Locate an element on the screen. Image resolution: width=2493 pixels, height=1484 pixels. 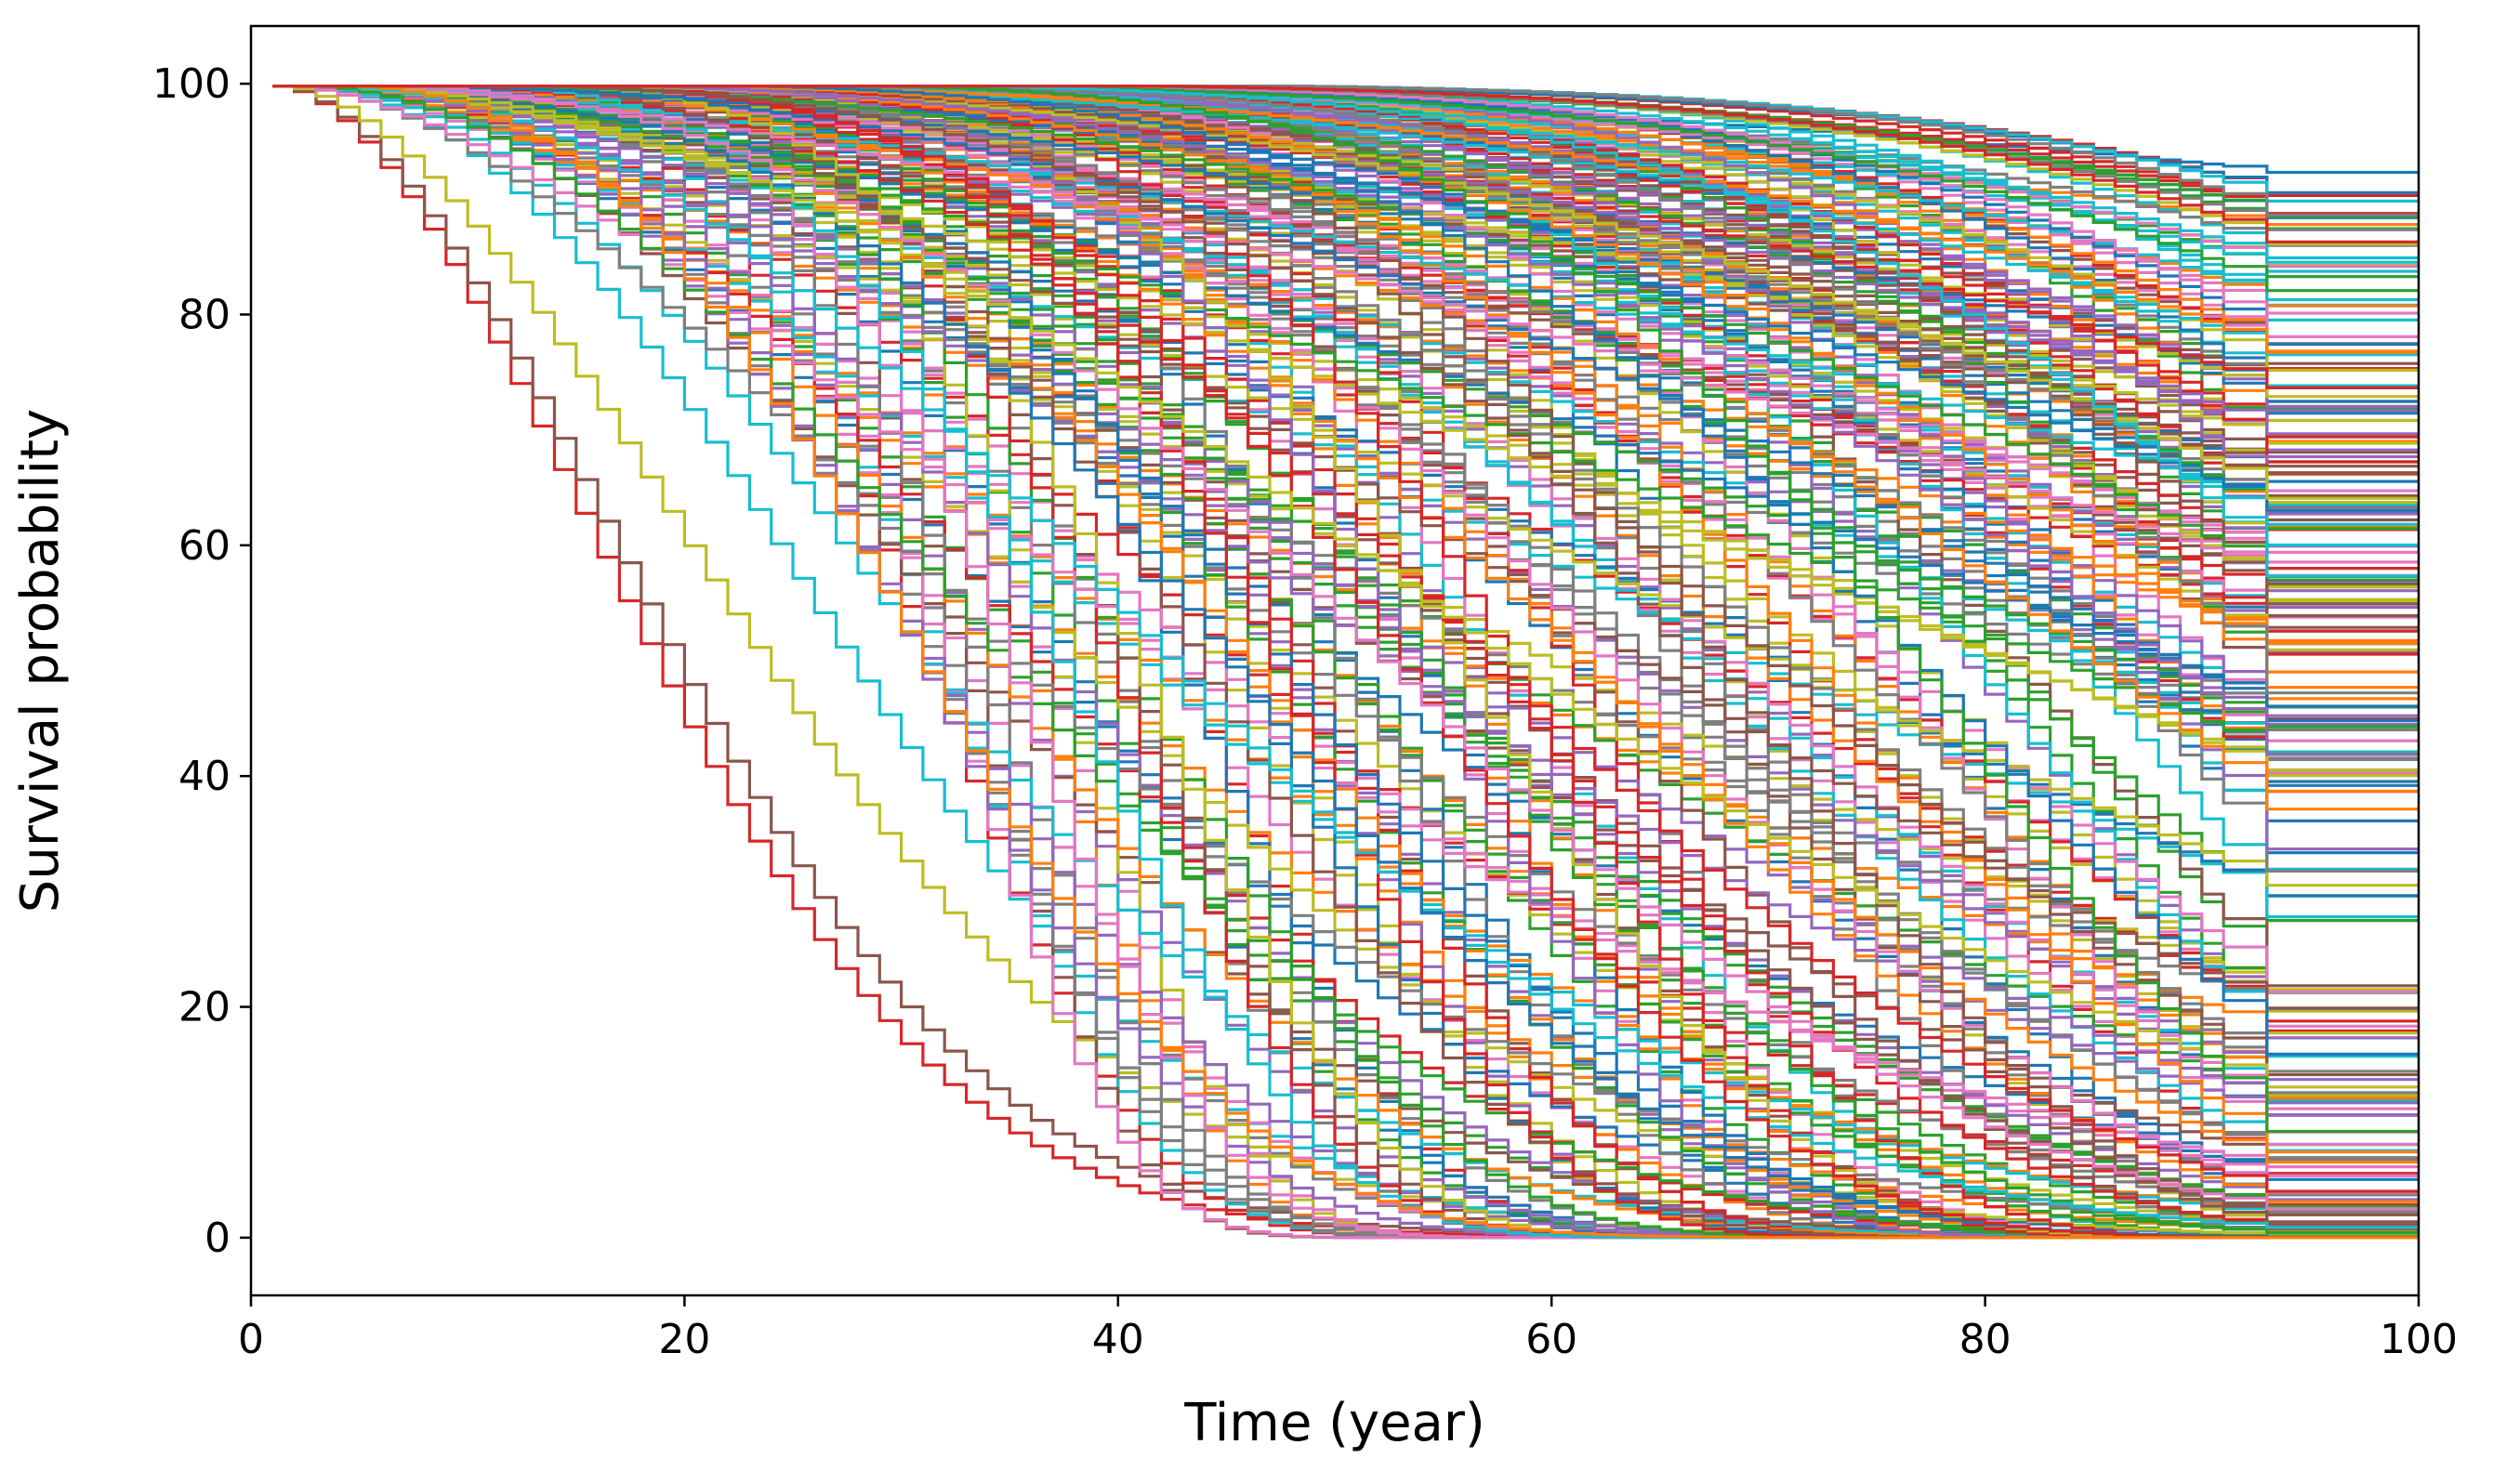
y-tick-label: 60 is located at coordinates (204, 546).